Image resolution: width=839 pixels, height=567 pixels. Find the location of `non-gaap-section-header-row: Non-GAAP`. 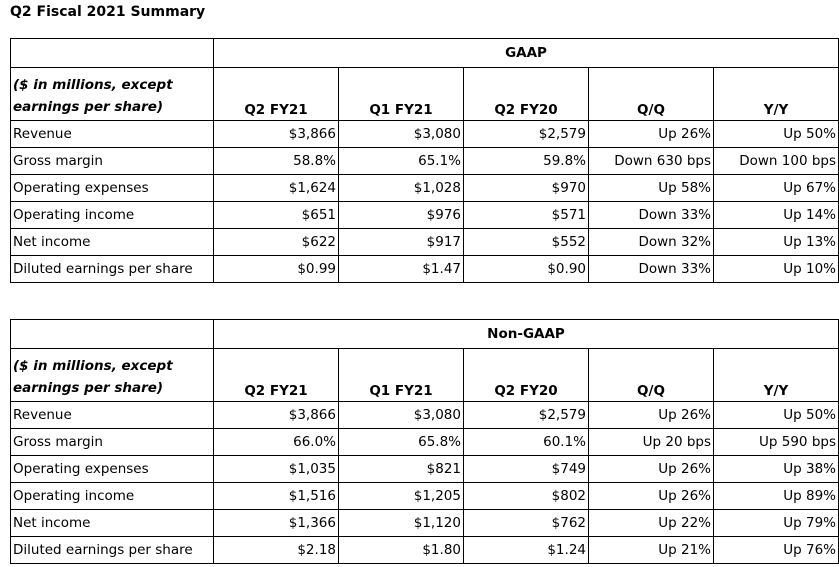

non-gaap-section-header-row: Non-GAAP is located at coordinates (424, 334).